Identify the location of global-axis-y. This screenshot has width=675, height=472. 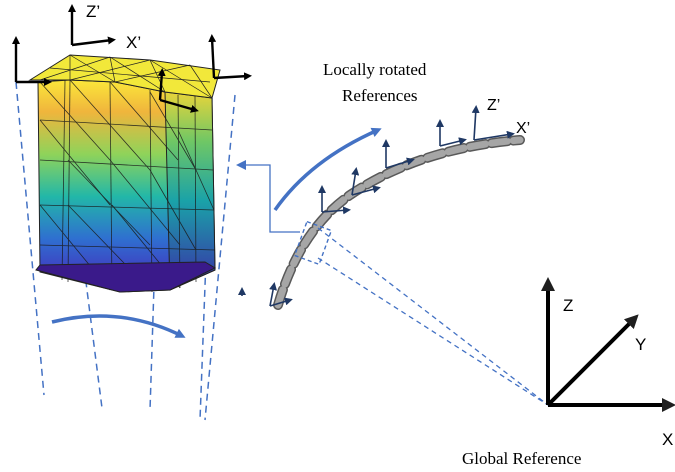
(592, 360).